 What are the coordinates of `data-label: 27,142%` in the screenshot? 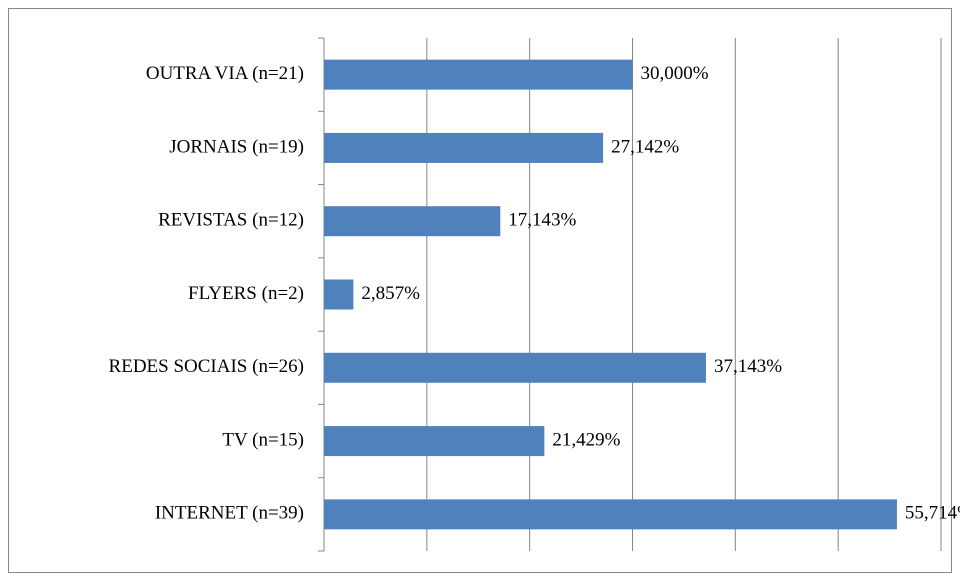 It's located at (645, 146).